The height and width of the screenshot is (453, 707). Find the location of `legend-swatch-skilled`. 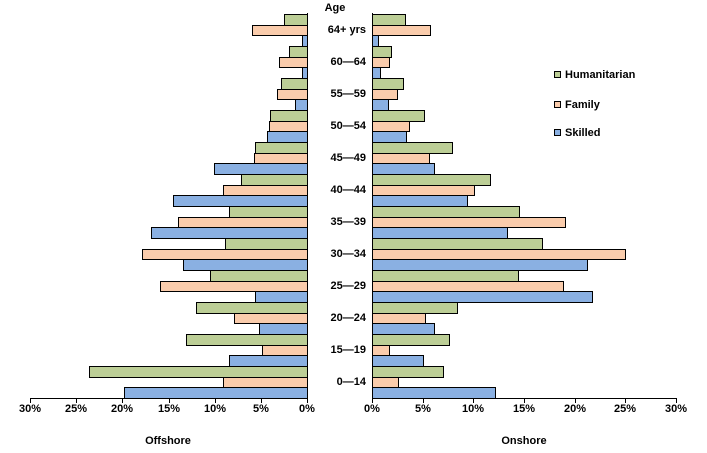

legend-swatch-skilled is located at coordinates (557, 132).